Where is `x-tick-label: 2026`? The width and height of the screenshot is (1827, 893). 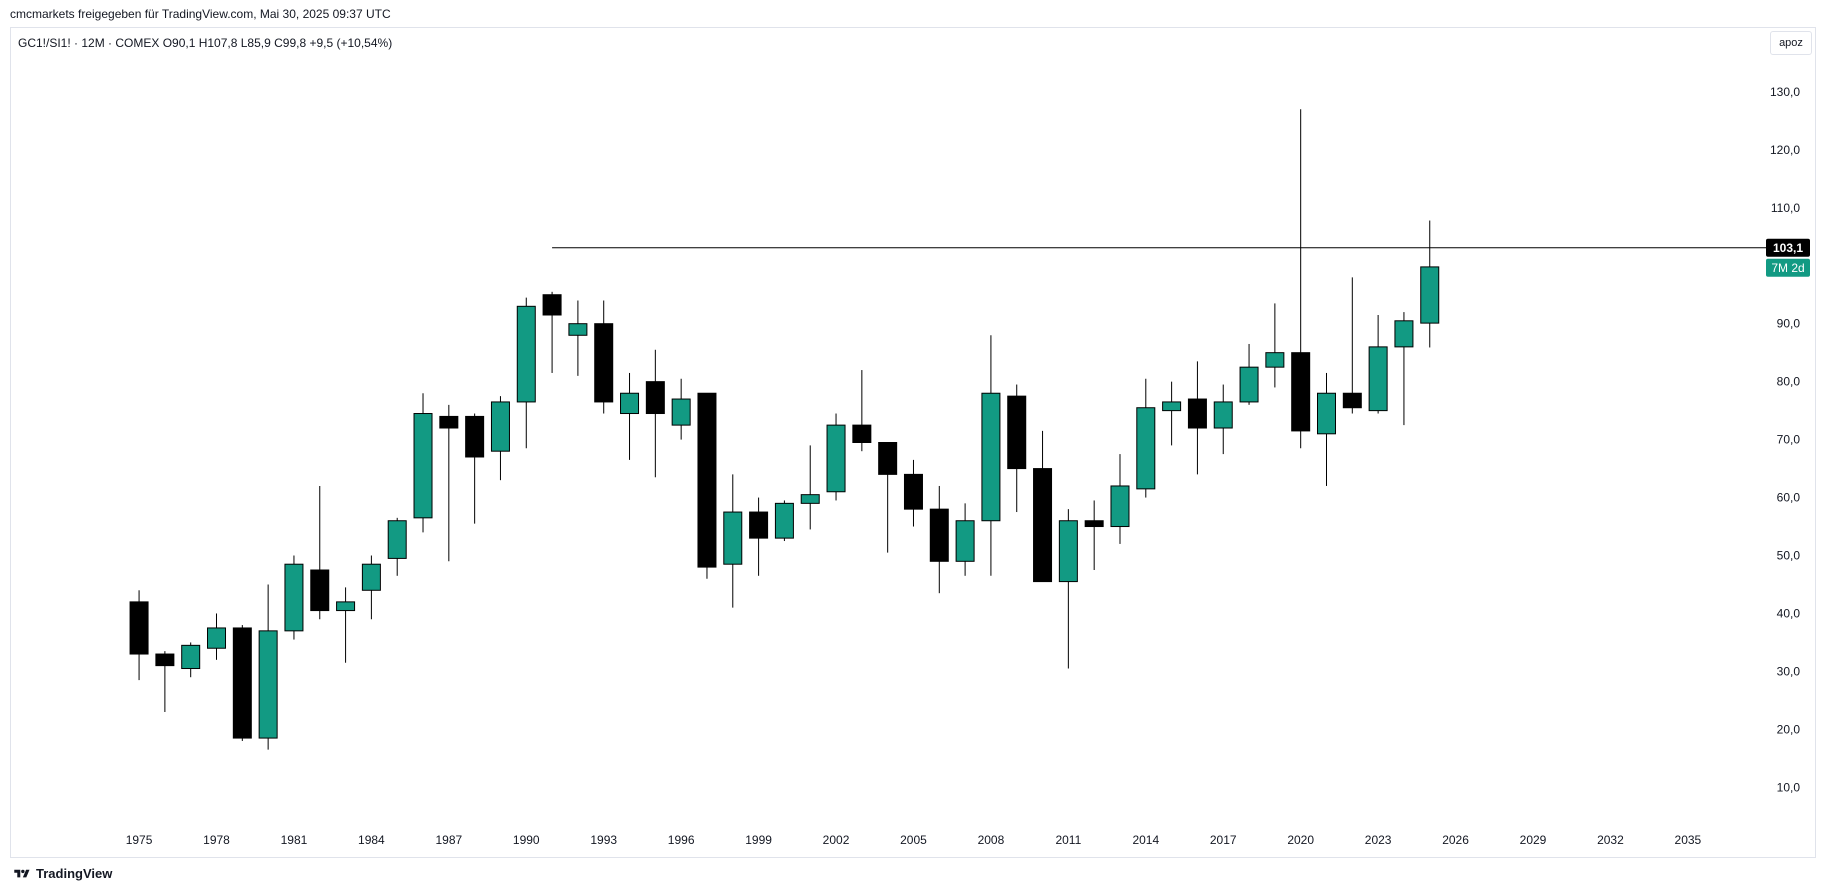
x-tick-label: 2026 is located at coordinates (1455, 840).